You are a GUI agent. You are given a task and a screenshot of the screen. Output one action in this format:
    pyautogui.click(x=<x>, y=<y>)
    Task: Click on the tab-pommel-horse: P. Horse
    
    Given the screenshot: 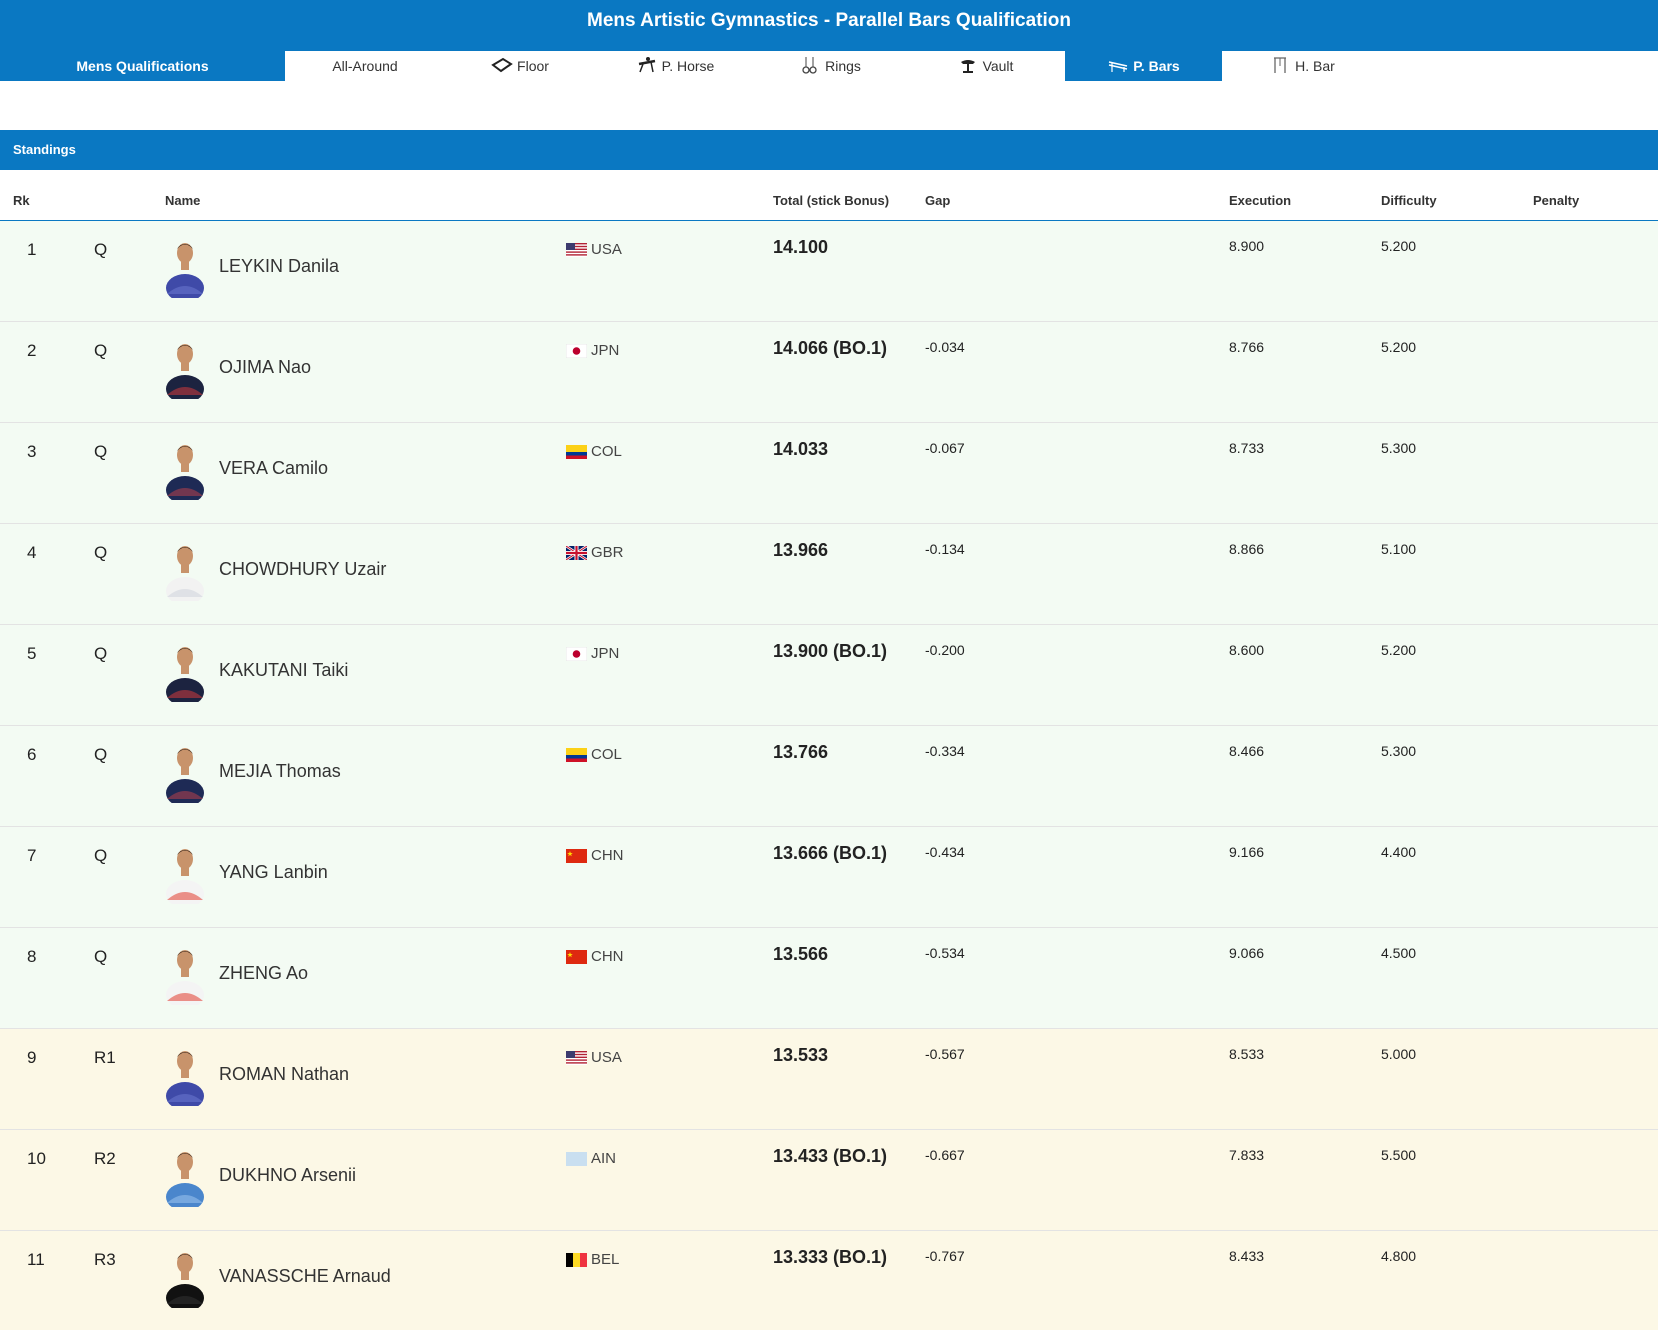 What is the action you would take?
    pyautogui.click(x=675, y=66)
    